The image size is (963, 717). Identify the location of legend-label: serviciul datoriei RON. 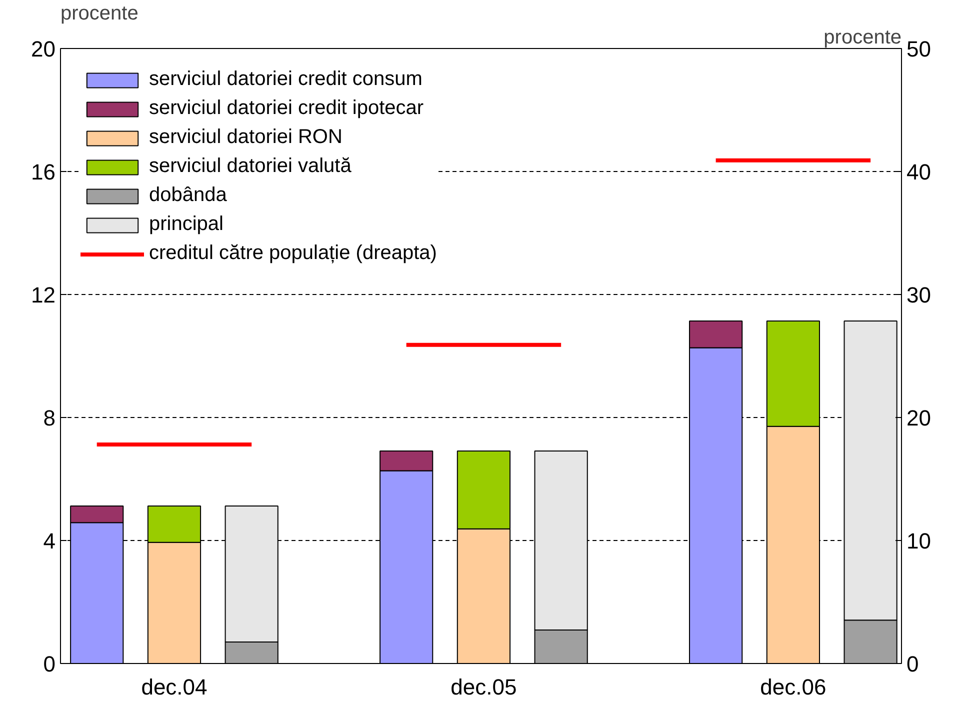
(245, 137).